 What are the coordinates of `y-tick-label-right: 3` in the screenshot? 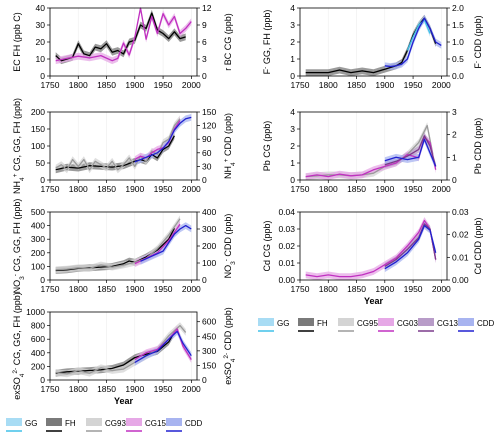 It's located at (454, 112).